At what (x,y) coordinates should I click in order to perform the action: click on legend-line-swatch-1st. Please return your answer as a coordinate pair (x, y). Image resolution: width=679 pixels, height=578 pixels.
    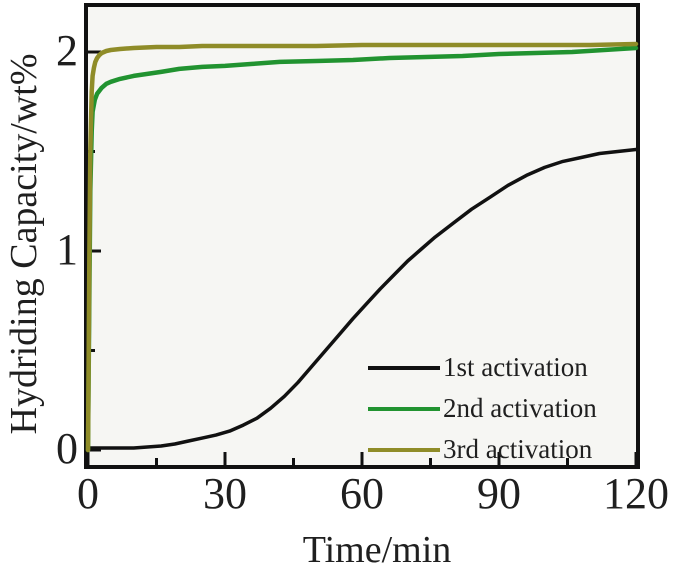
    Looking at the image, I should click on (404, 367).